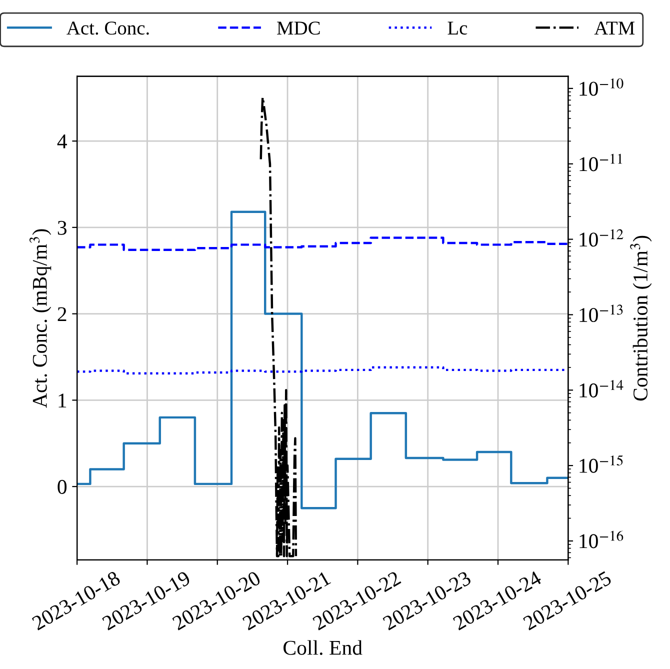  I want to click on legend-label: Act. Conc., so click(107, 28).